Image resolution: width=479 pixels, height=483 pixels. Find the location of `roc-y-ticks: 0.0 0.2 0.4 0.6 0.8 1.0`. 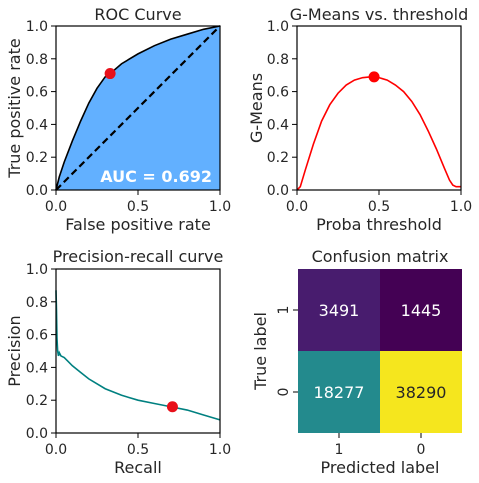

roc-y-ticks: 0.0 0.2 0.4 0.6 0.8 1.0 is located at coordinates (41, 109).